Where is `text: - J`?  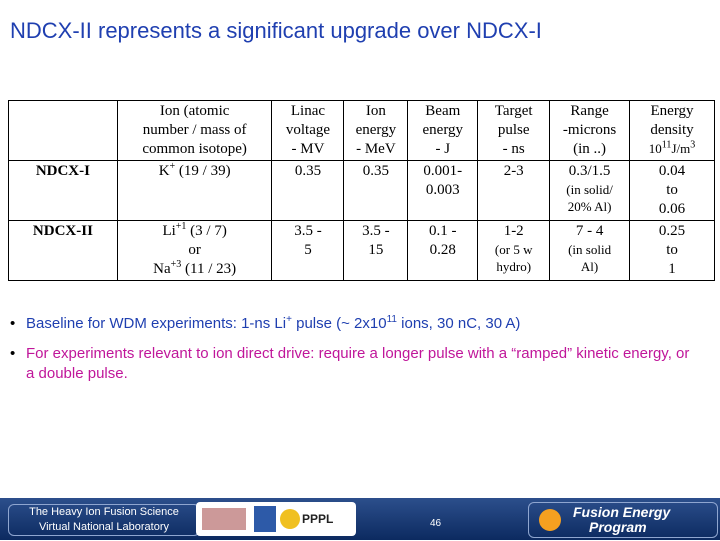 text: - J is located at coordinates (443, 149).